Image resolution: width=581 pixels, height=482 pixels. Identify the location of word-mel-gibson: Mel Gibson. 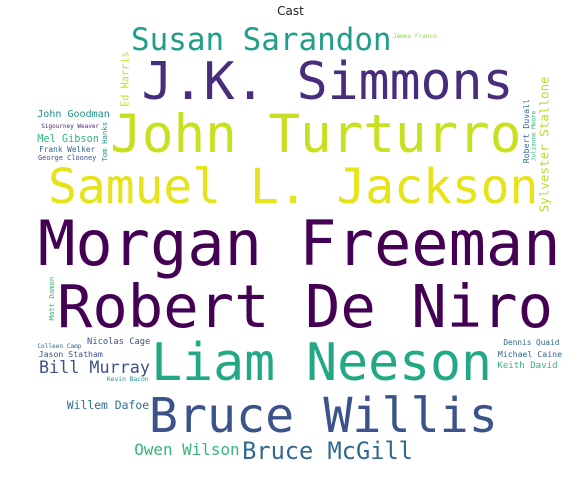
(68, 138).